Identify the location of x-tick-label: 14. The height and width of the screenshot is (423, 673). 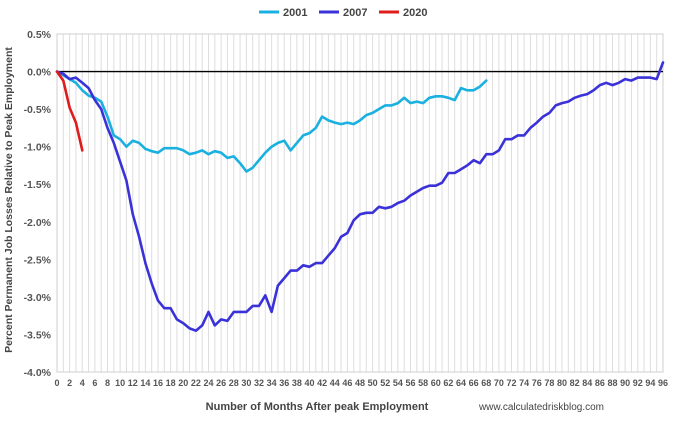
(145, 383).